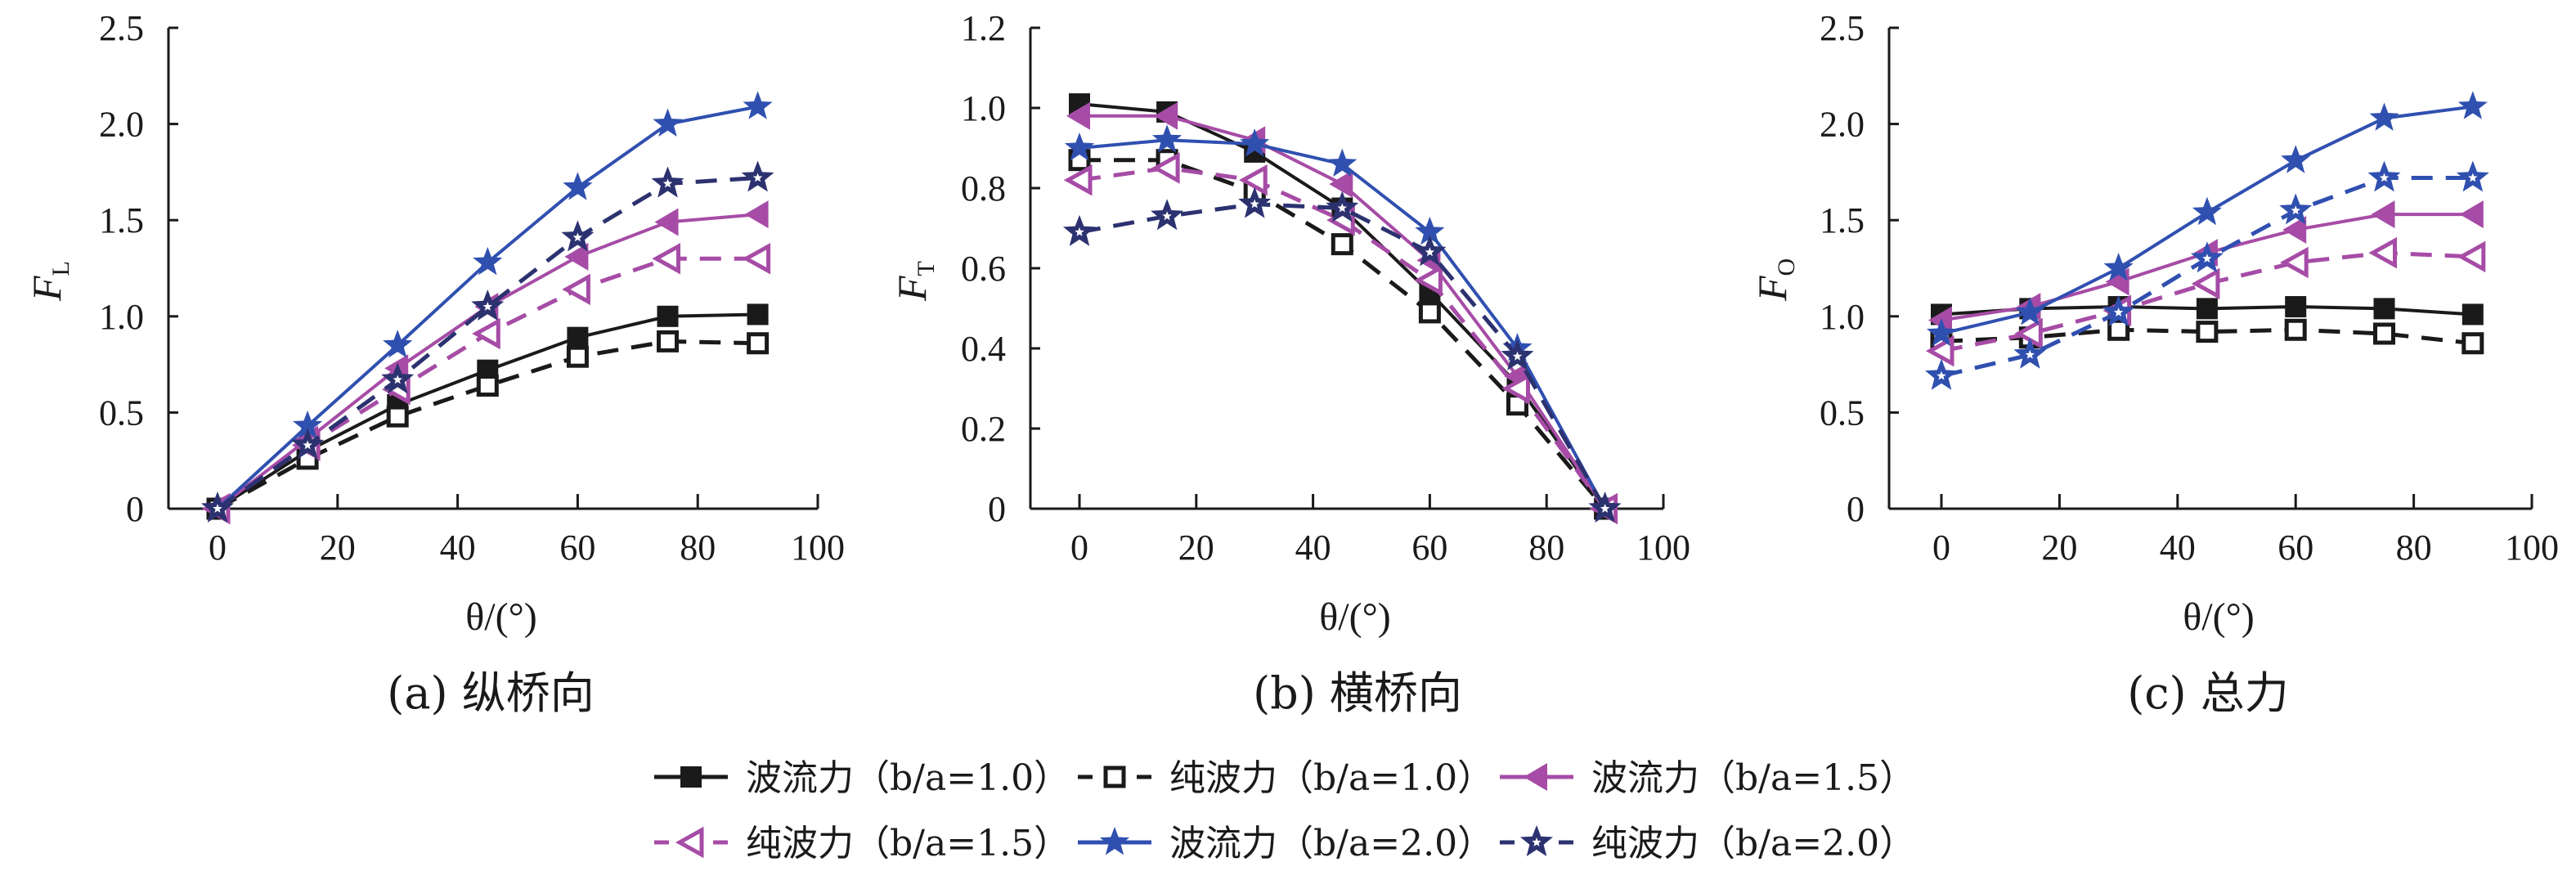  What do you see at coordinates (927, 268) in the screenshot?
I see `y-axis-label-subscript: T` at bounding box center [927, 268].